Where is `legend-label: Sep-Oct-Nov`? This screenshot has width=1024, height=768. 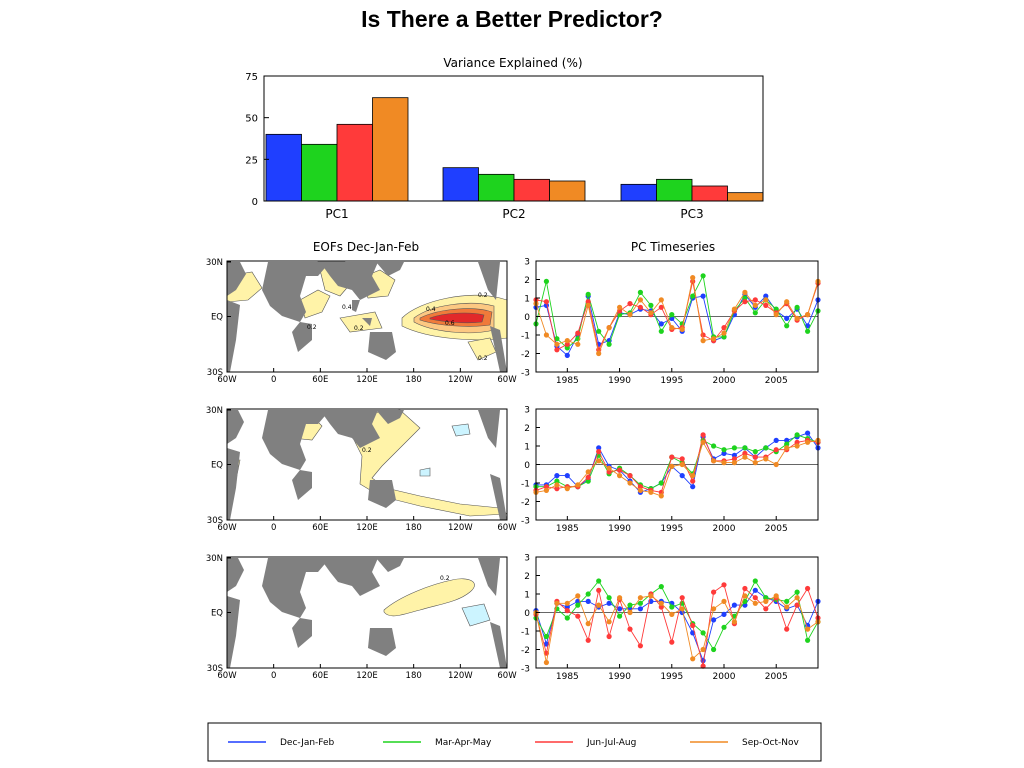
legend-label: Sep-Oct-Nov is located at coordinates (771, 743).